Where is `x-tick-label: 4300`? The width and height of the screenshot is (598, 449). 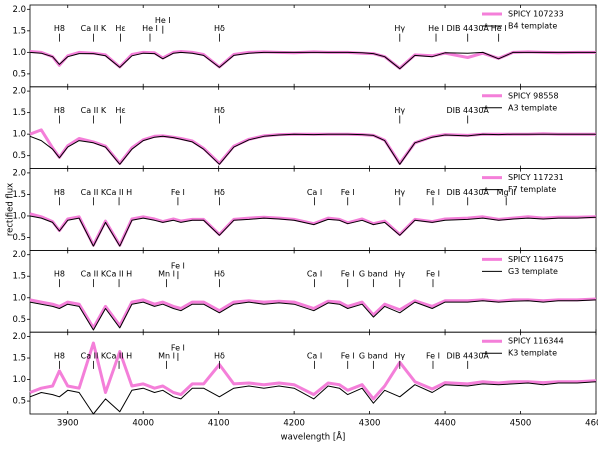
x-tick-label: 4300 is located at coordinates (370, 424).